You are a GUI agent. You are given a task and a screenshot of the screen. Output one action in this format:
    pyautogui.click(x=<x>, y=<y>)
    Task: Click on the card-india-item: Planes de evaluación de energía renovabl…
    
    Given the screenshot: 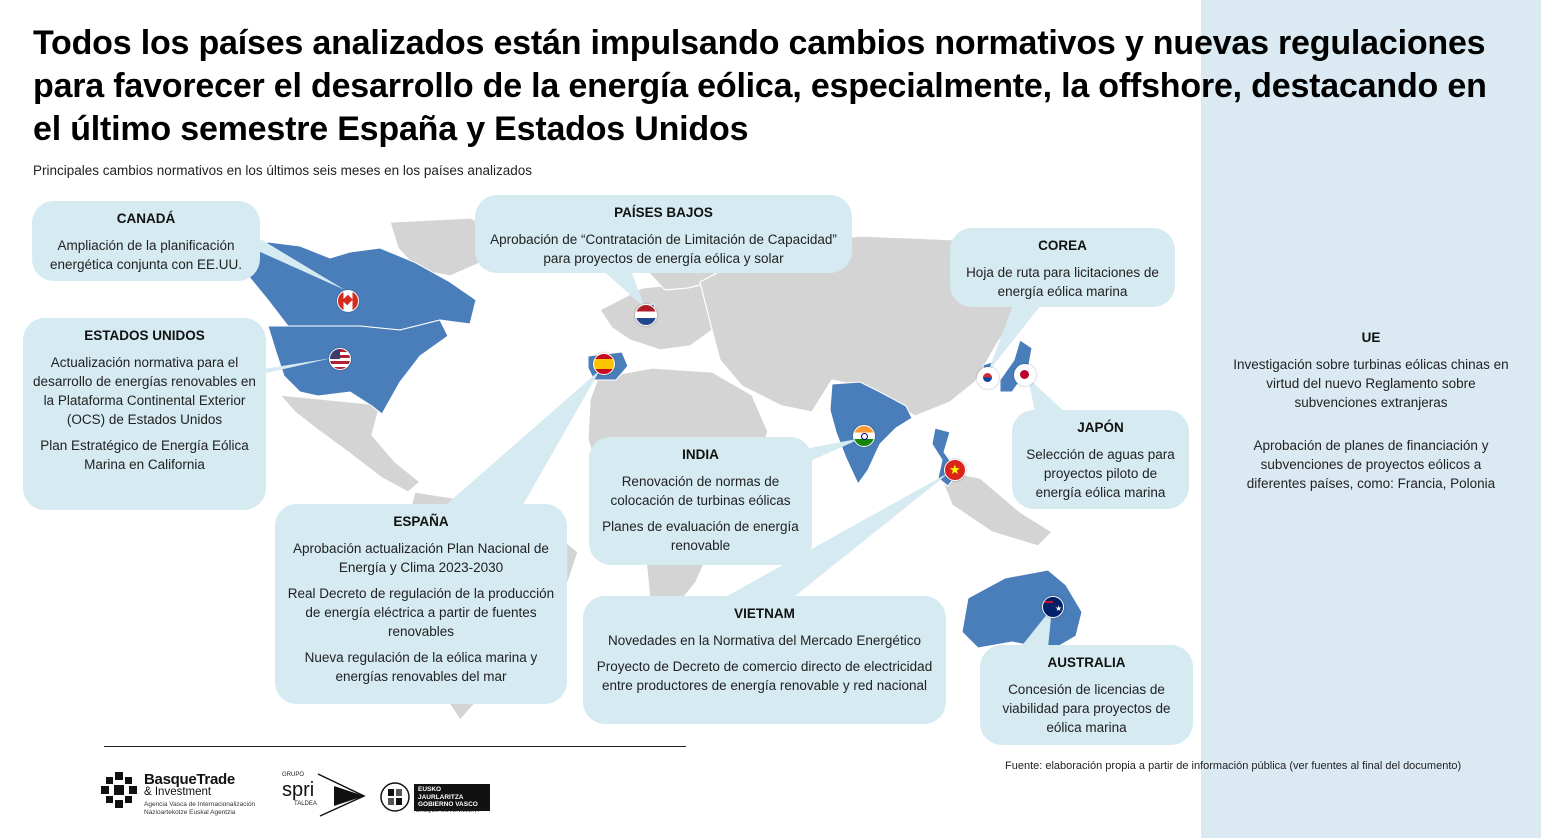 What is the action you would take?
    pyautogui.click(x=700, y=536)
    